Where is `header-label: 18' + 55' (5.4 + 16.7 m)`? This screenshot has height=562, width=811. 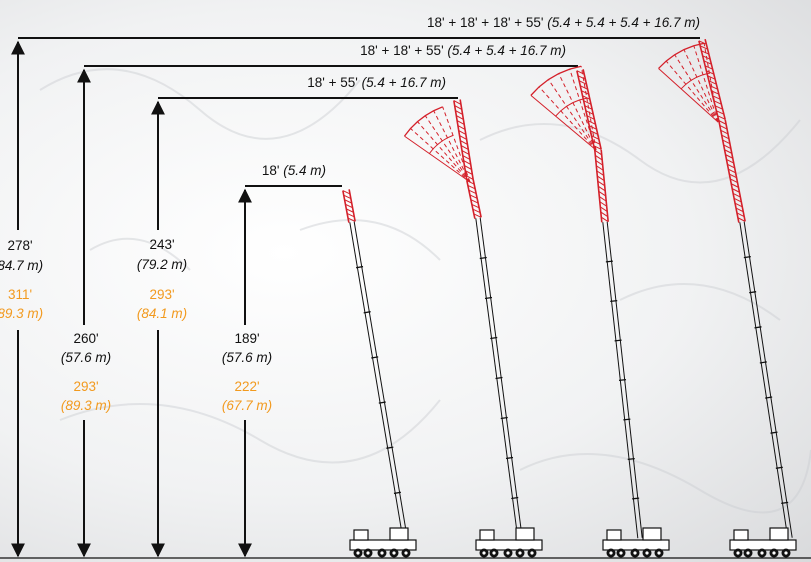
header-label: 18' + 55' (5.4 + 16.7 m) is located at coordinates (376, 82).